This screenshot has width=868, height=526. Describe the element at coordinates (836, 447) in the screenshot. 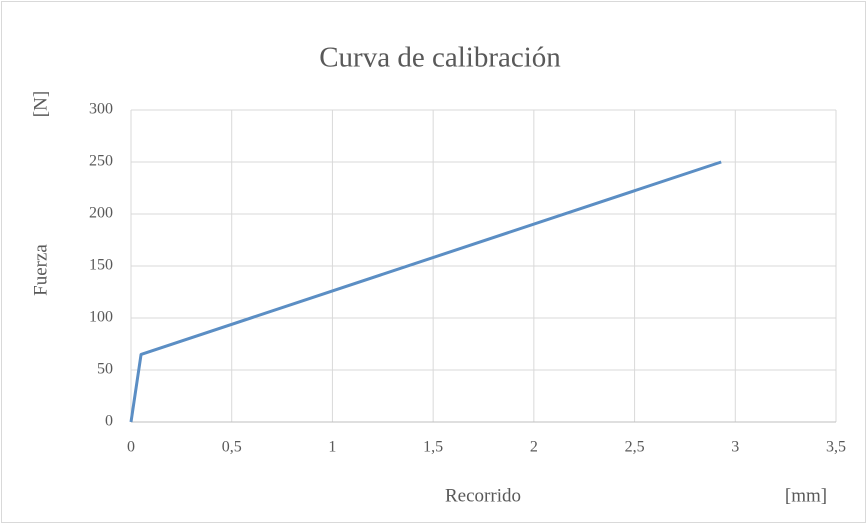

I see `x-tick-label: 3,5` at that location.